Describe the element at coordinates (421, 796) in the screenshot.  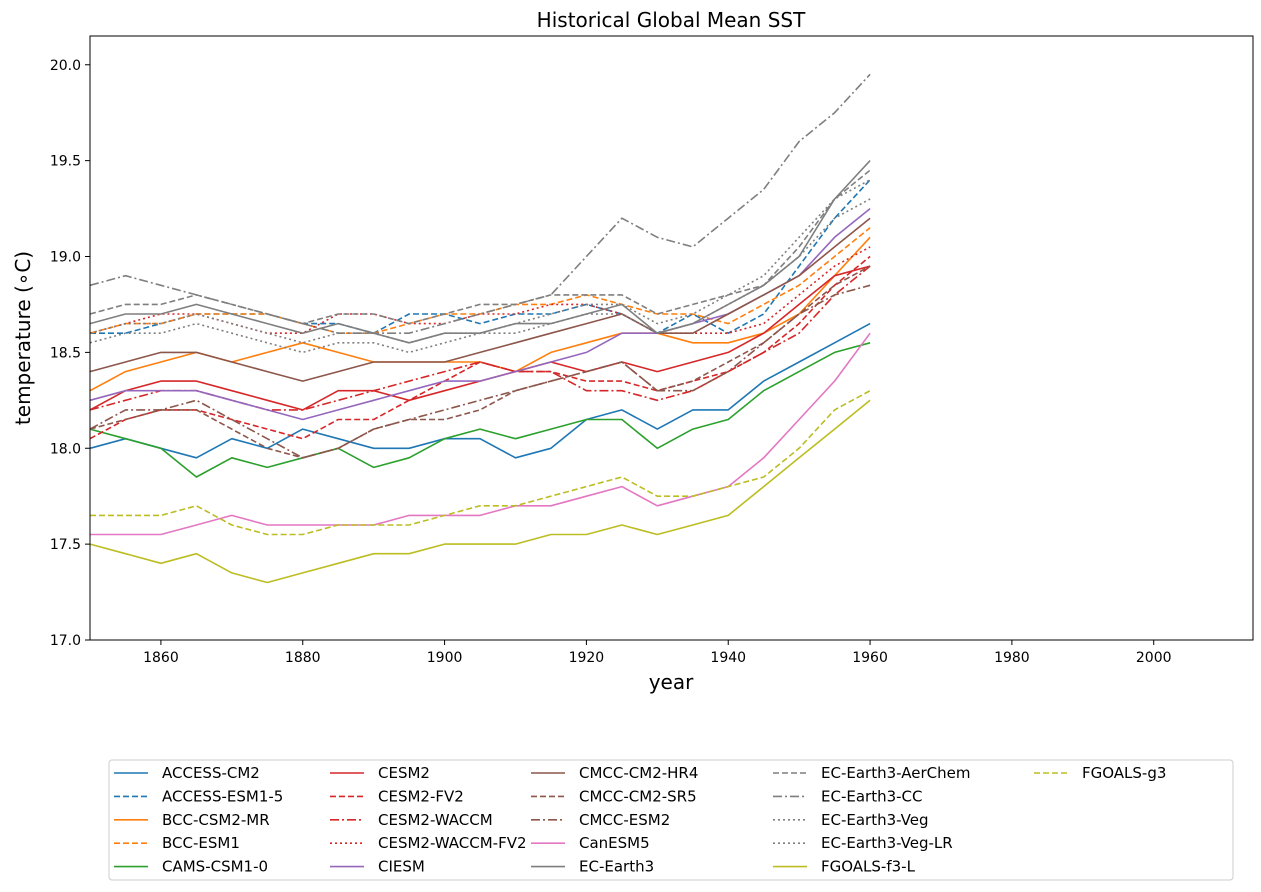
I see `legend-label: CESM2-FV2` at that location.